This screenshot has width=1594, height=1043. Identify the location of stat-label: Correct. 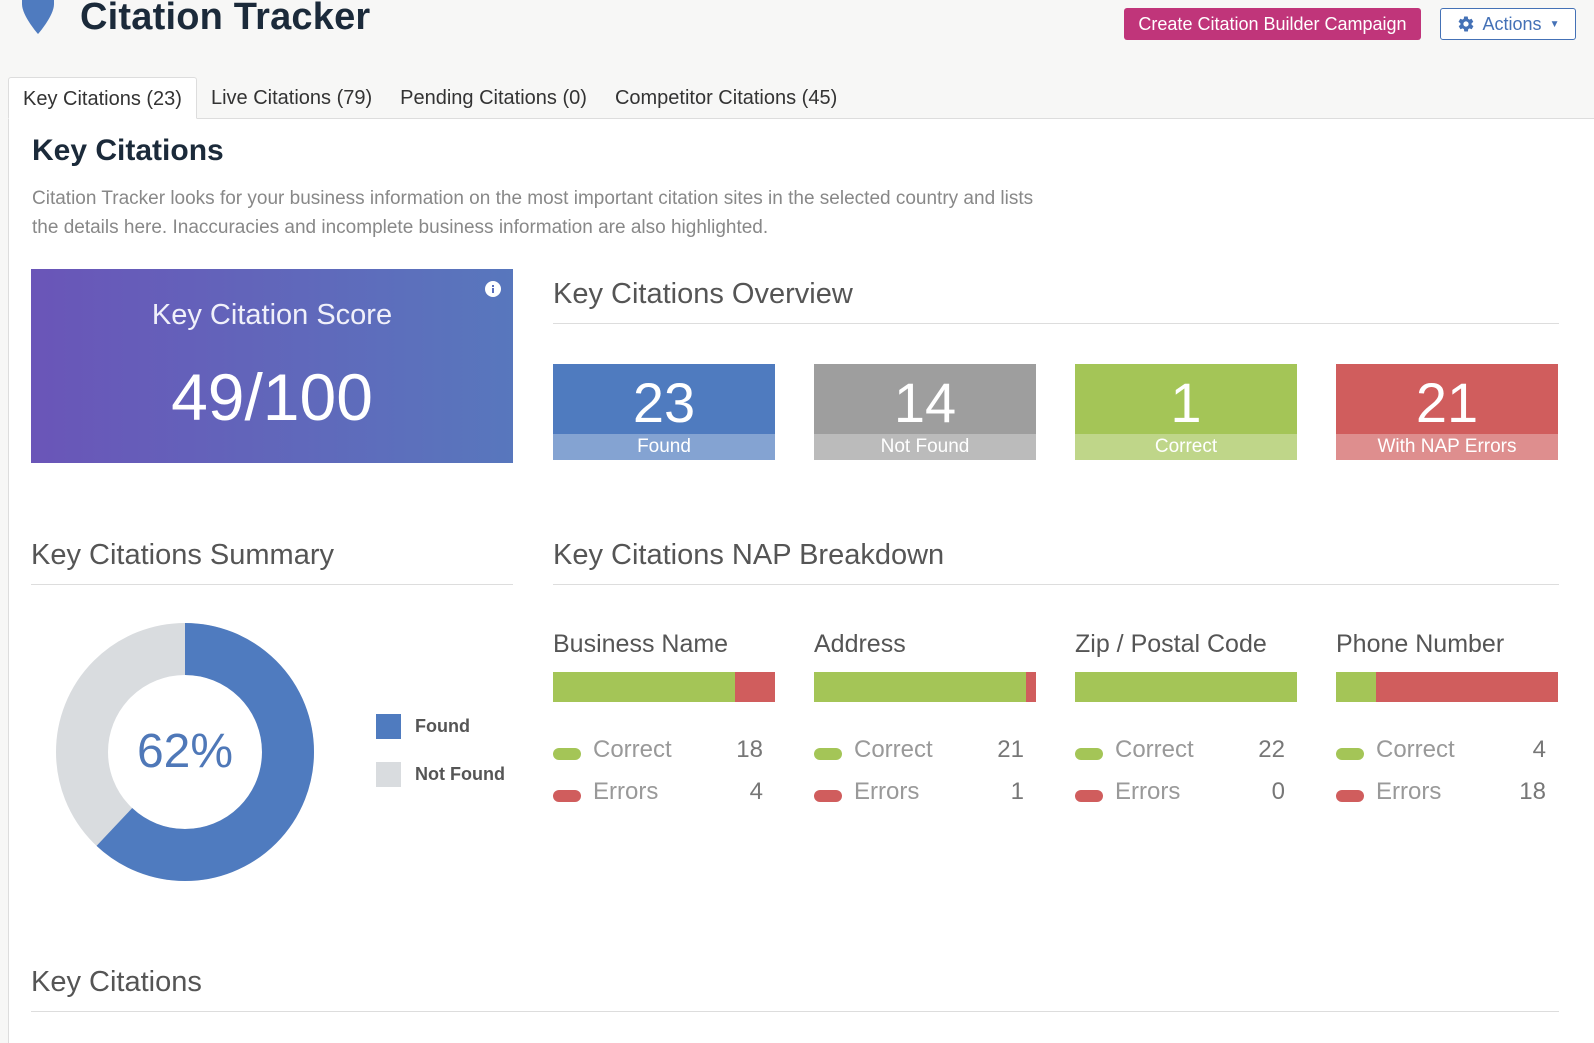
(1186, 447).